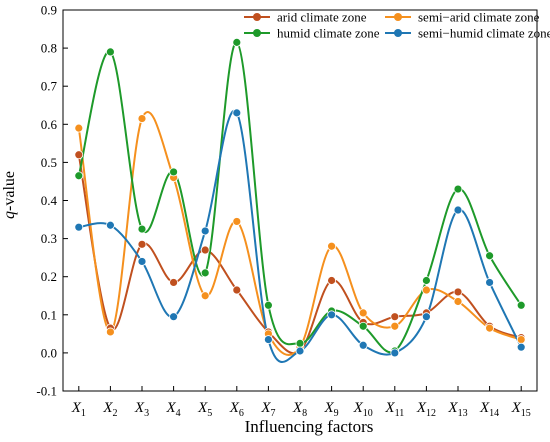  What do you see at coordinates (78, 409) in the screenshot?
I see `x-tick-label: X1` at bounding box center [78, 409].